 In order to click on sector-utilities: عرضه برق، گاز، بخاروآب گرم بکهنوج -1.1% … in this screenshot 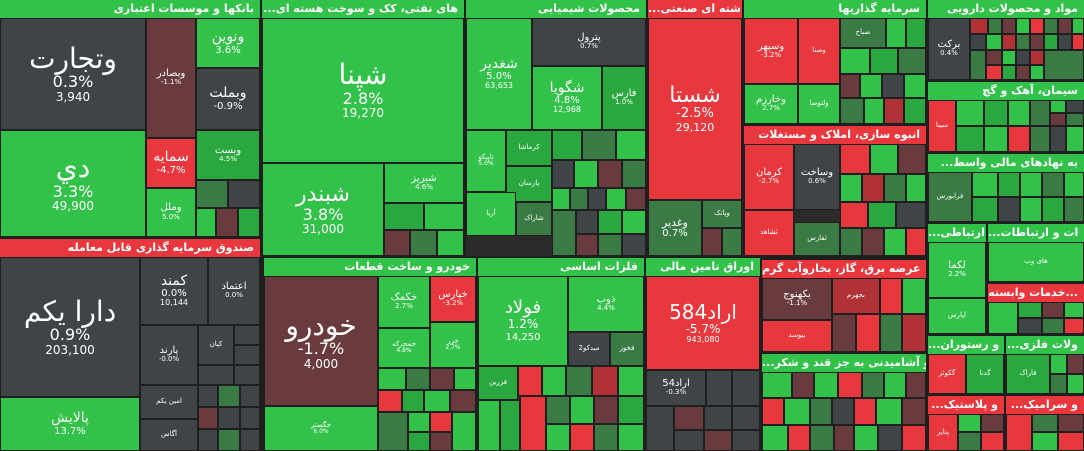, I will do `click(844, 306)`.